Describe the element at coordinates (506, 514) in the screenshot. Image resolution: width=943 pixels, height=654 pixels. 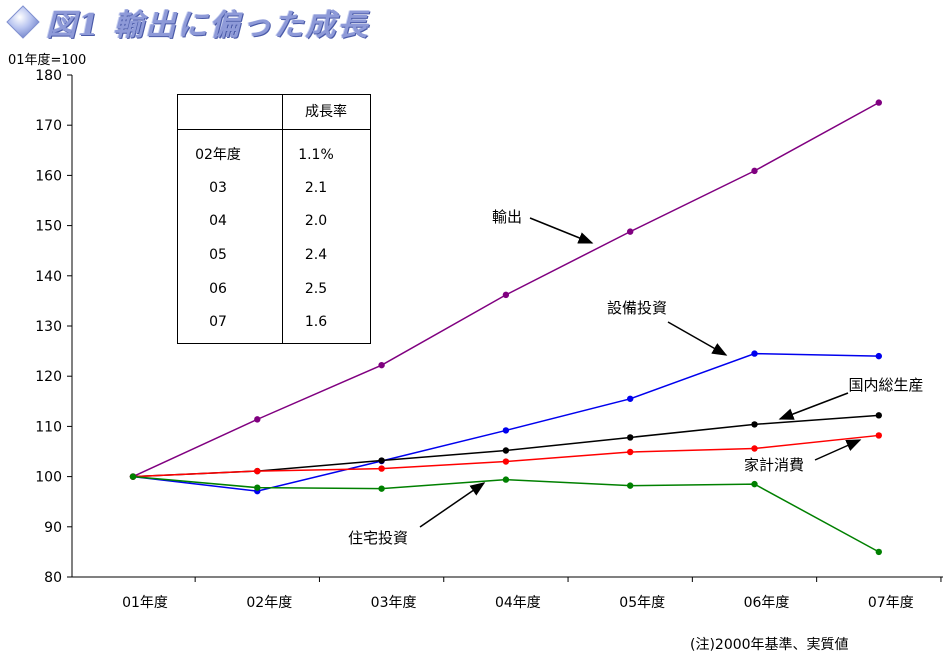
I see `series-line` at that location.